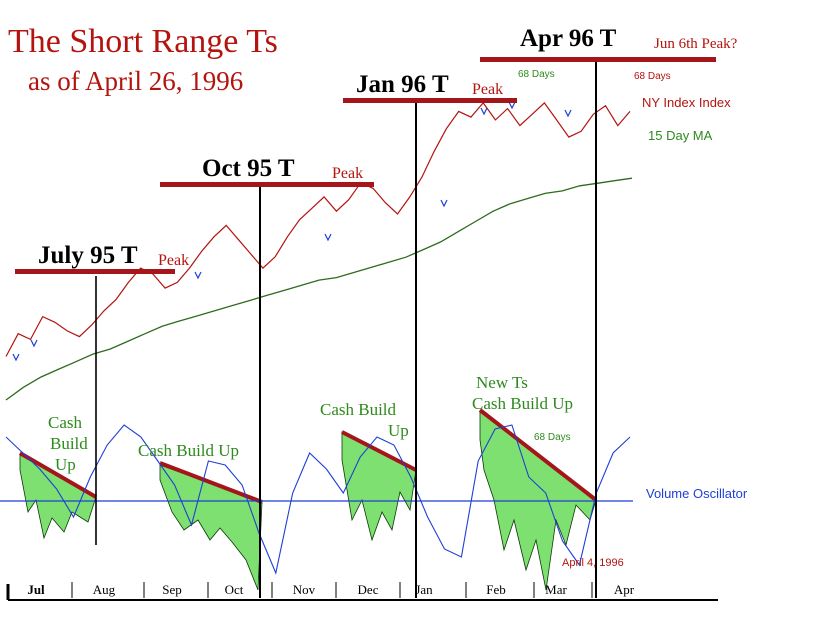 This screenshot has height=619, width=835. What do you see at coordinates (69, 443) in the screenshot?
I see `cash-label-1b: Build` at bounding box center [69, 443].